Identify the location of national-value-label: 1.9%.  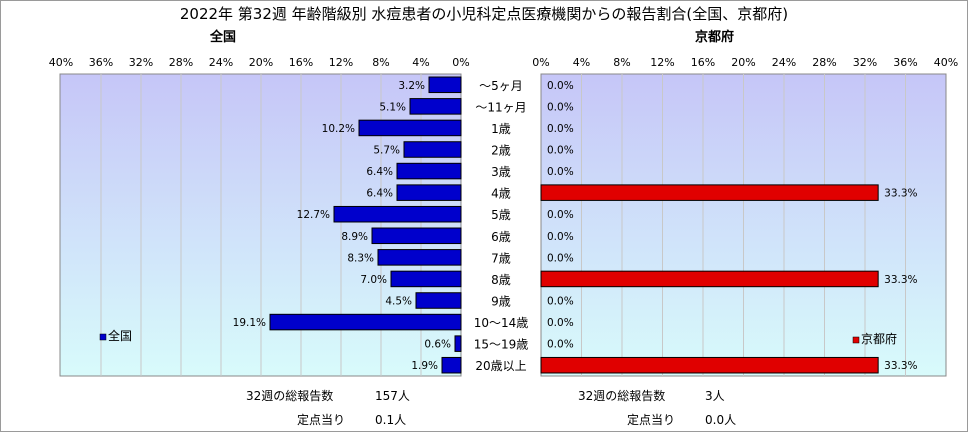
(424, 366).